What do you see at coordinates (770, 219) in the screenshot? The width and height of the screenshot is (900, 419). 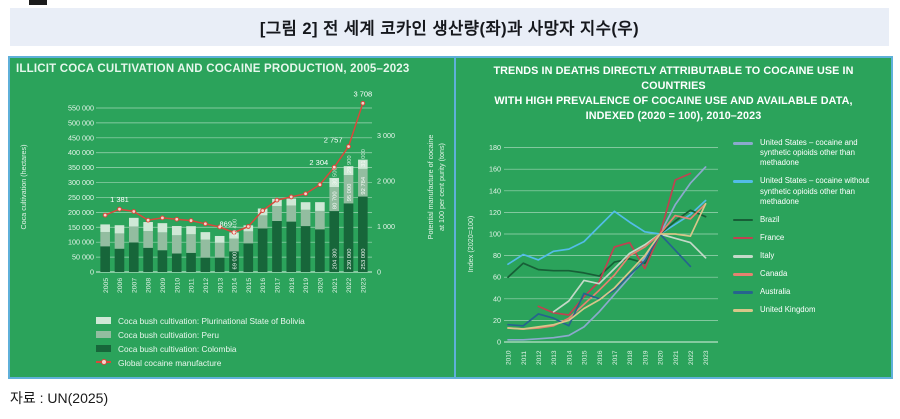 I see `legend-label: Brazil` at bounding box center [770, 219].